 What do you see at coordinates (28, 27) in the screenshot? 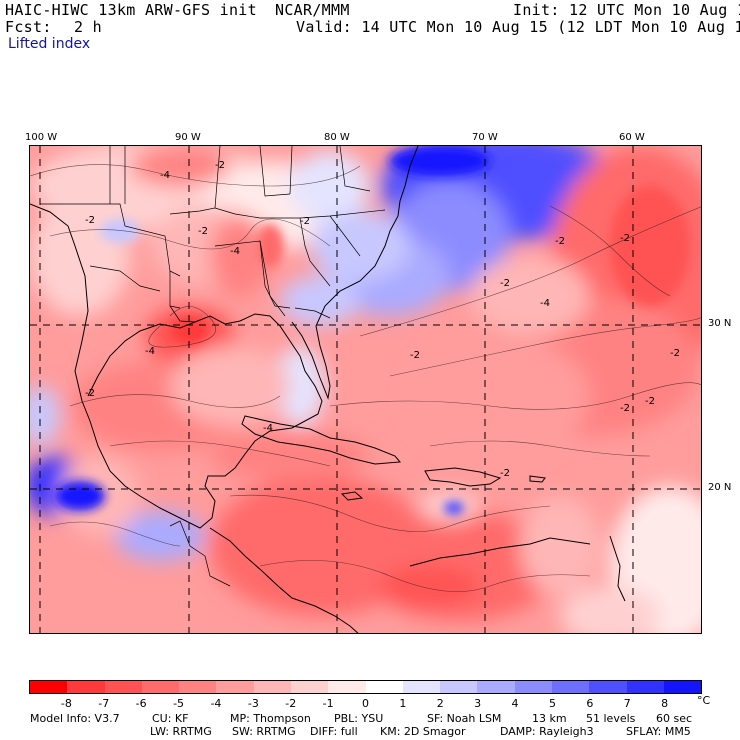
I see `forecast-label: Fcst:` at bounding box center [28, 27].